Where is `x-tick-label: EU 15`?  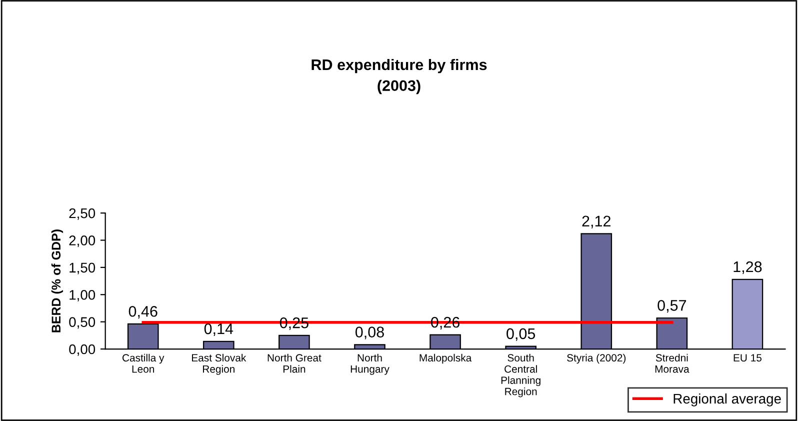
x-tick-label: EU 15 is located at coordinates (748, 358).